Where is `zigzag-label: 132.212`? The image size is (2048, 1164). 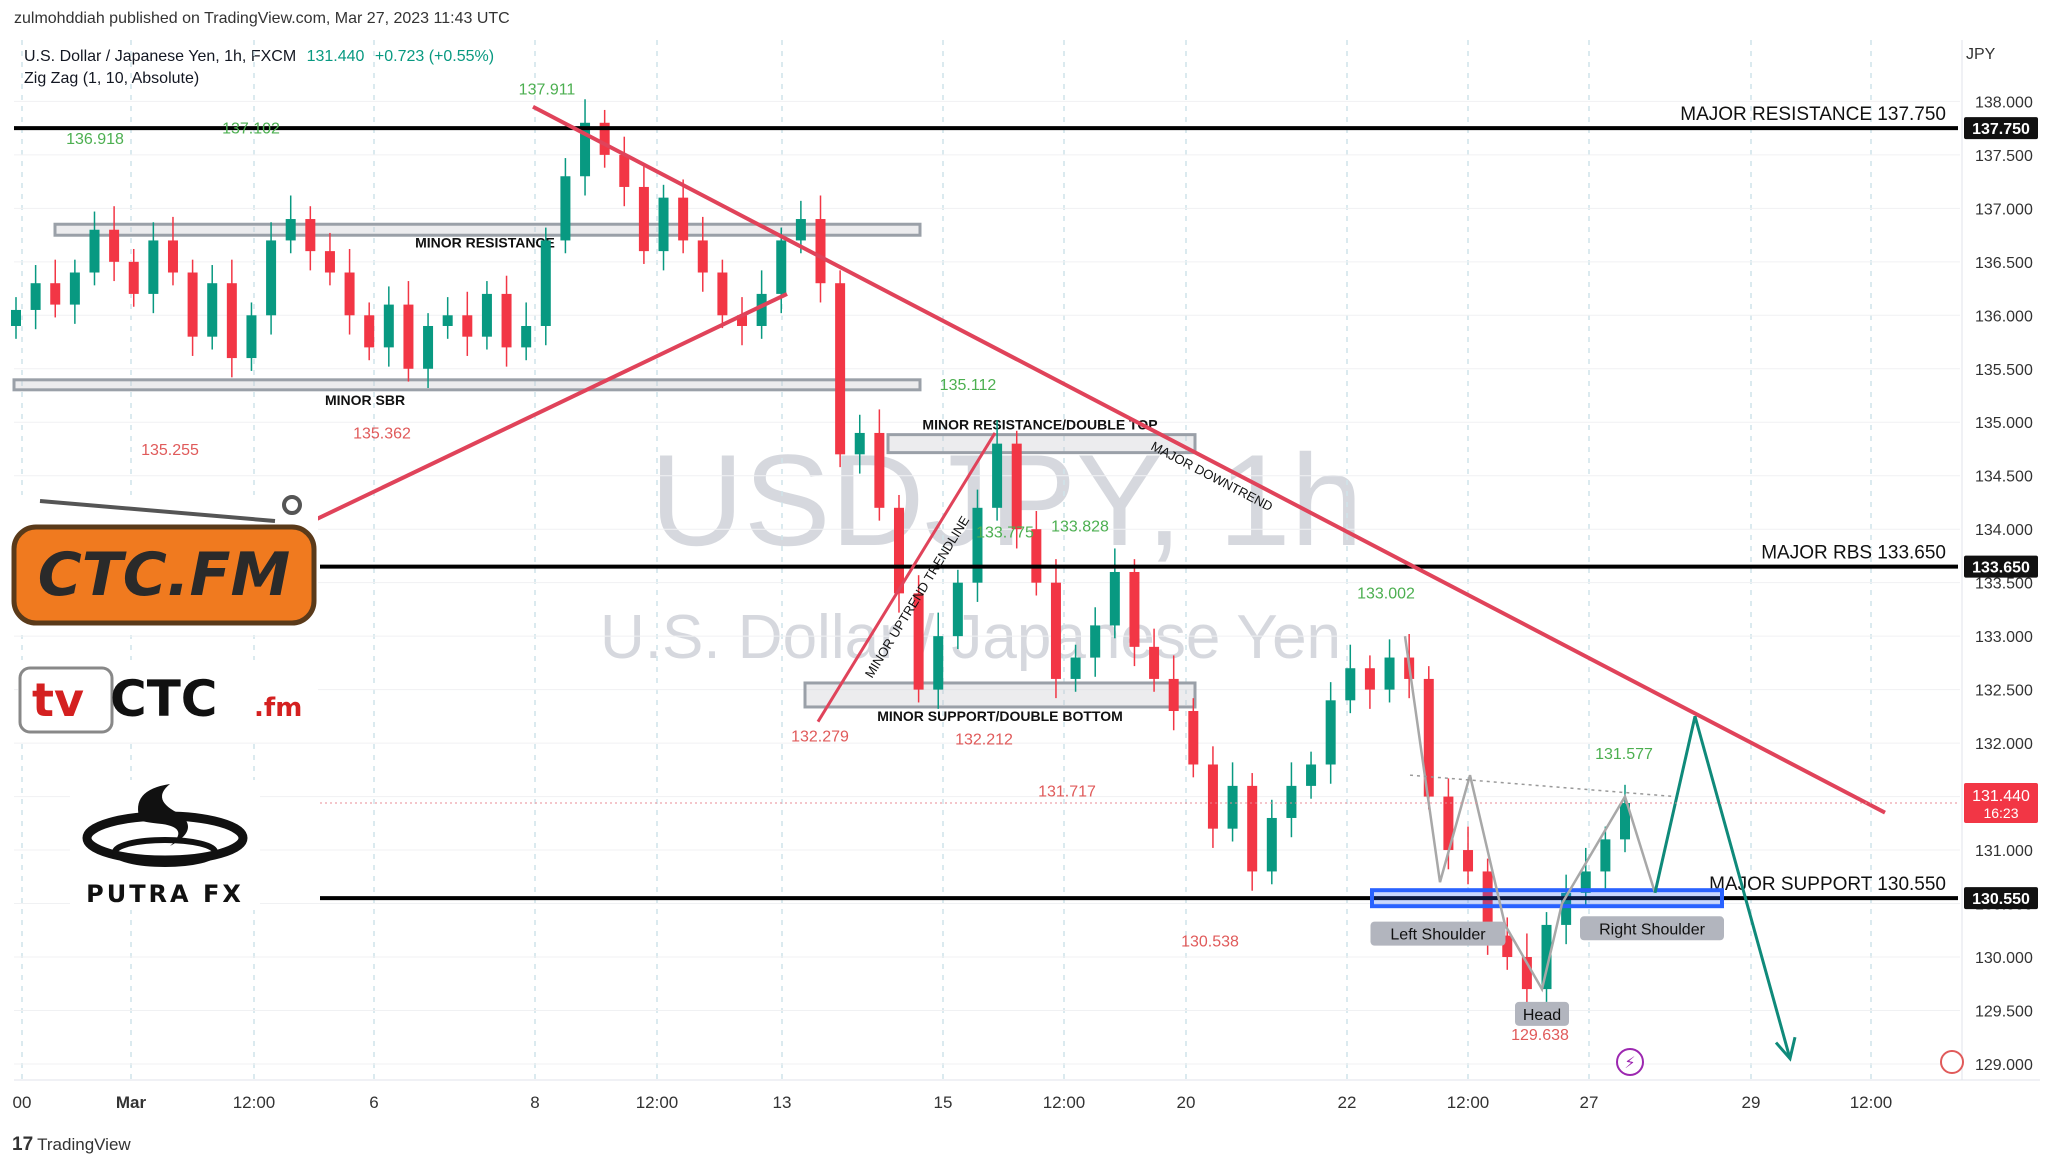
zigzag-label: 132.212 is located at coordinates (984, 739).